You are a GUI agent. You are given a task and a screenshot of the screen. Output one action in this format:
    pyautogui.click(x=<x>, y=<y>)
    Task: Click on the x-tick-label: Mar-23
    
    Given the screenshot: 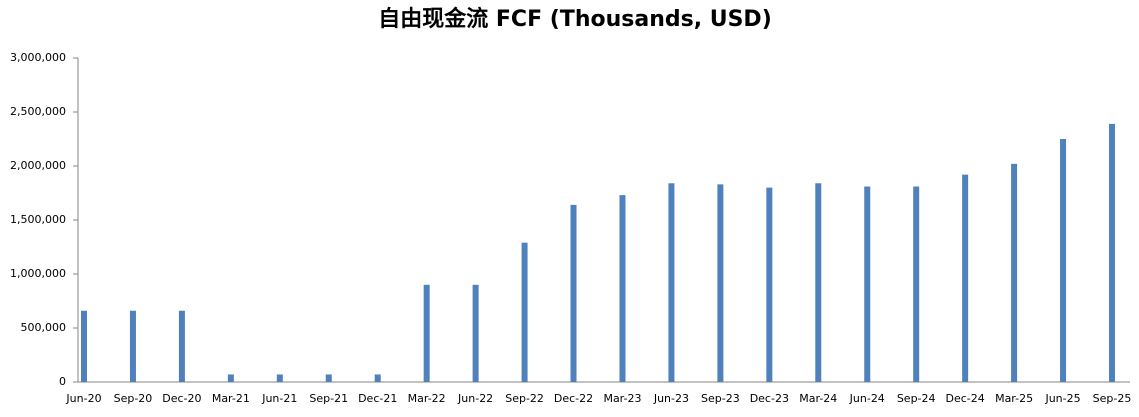 What is the action you would take?
    pyautogui.click(x=622, y=398)
    